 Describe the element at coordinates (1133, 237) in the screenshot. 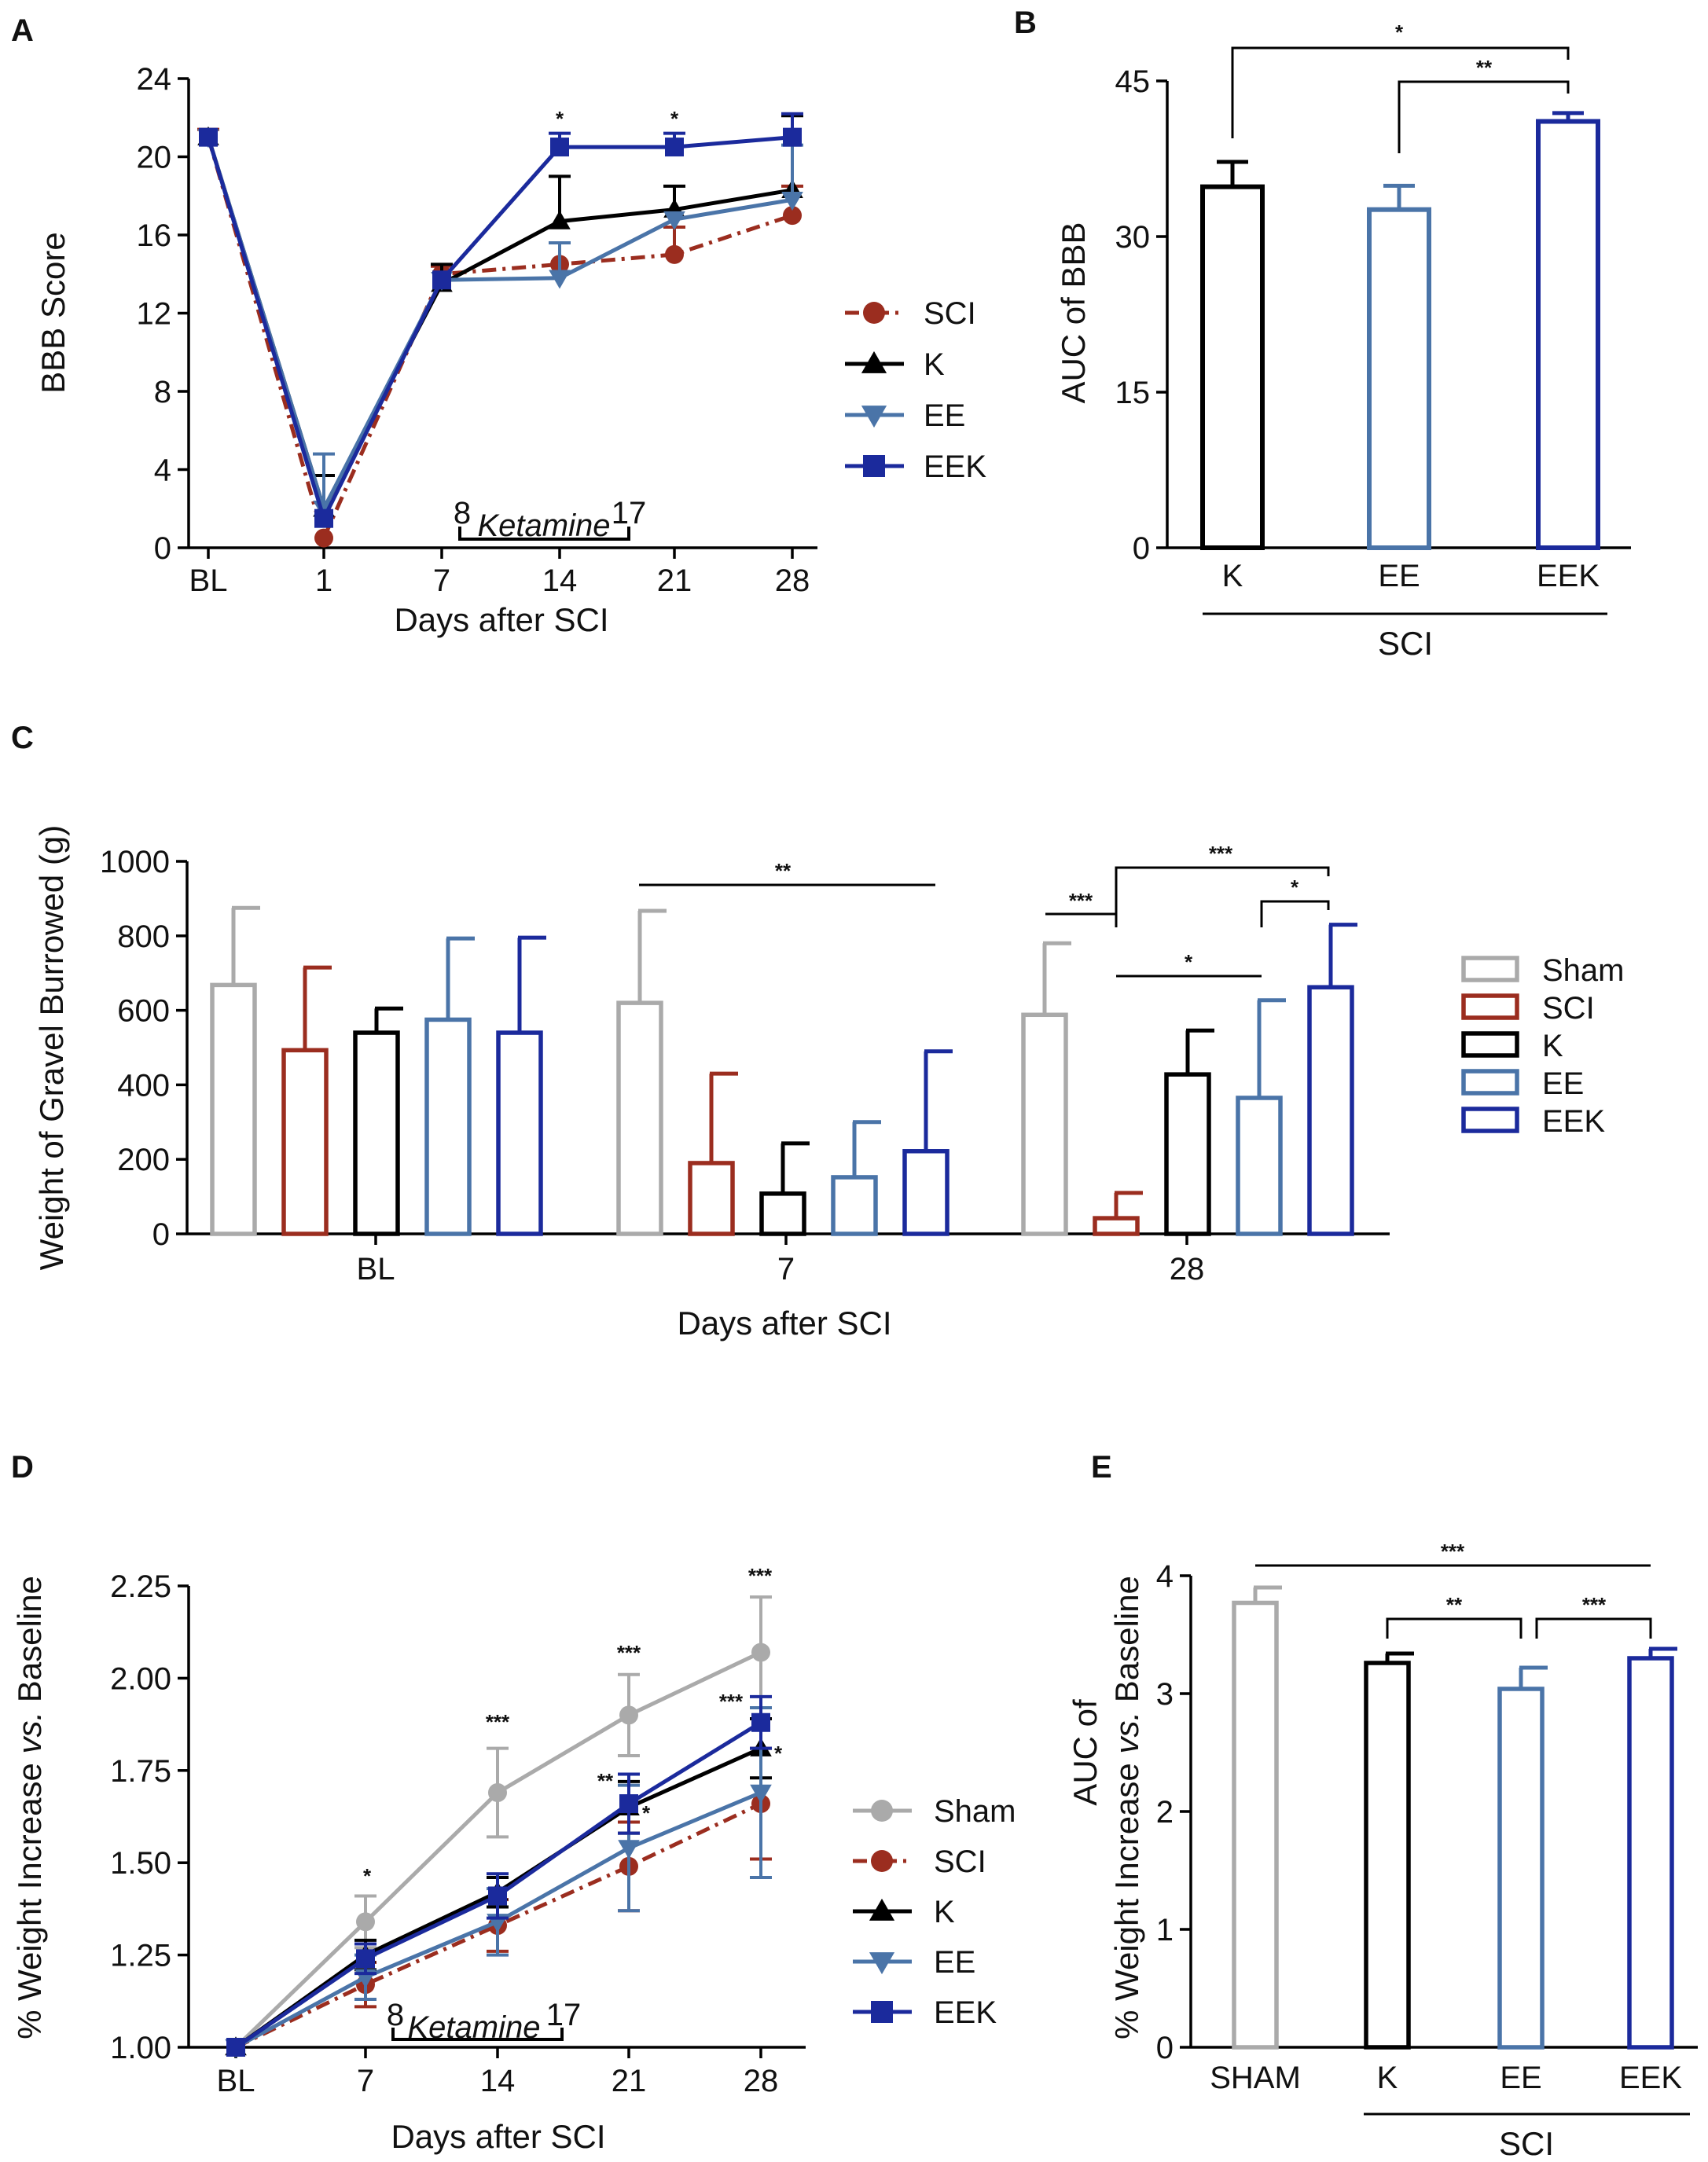

I see `y-tick-label: 30` at that location.